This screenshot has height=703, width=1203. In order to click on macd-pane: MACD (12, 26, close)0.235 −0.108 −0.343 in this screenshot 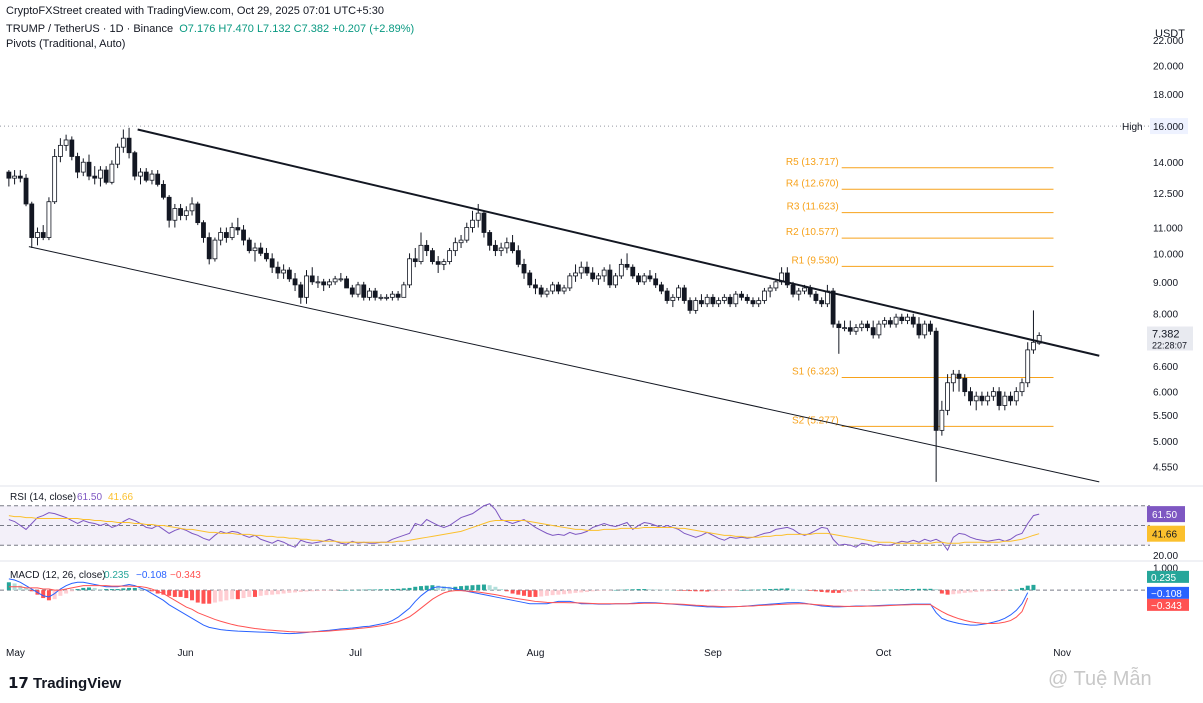, I will do `click(575, 602)`.